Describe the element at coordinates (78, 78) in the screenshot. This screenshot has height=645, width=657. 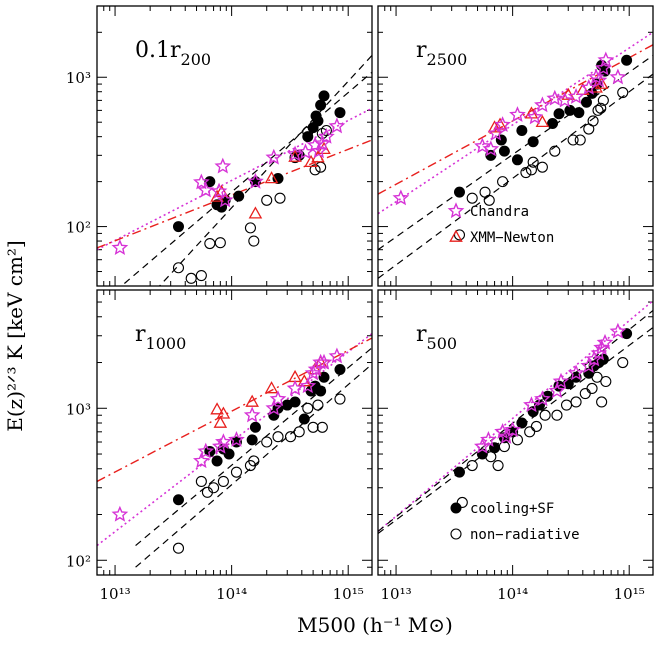
I see `y-tick-label: 10³` at that location.